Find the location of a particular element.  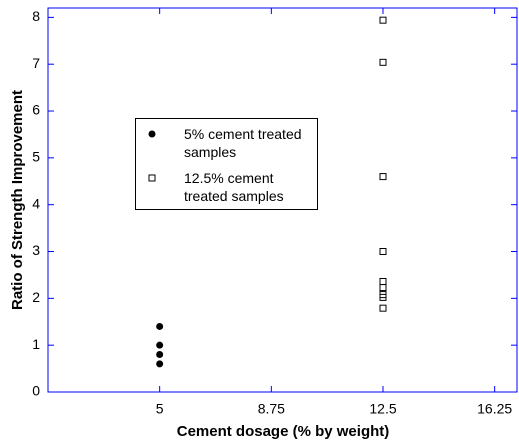

y-tick-label: 0 is located at coordinates (36, 391).